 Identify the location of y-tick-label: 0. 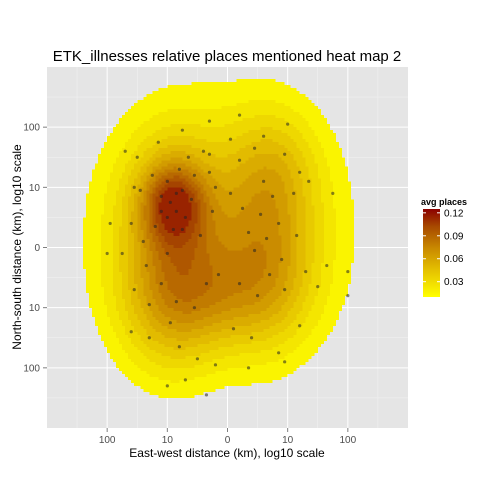
(37, 248).